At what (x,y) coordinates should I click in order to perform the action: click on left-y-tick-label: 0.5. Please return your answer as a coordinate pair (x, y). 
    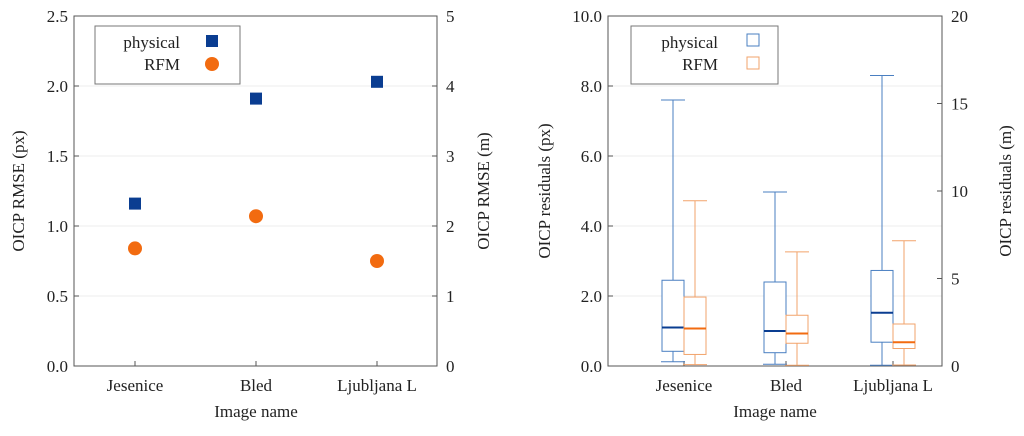
    Looking at the image, I should click on (57, 296).